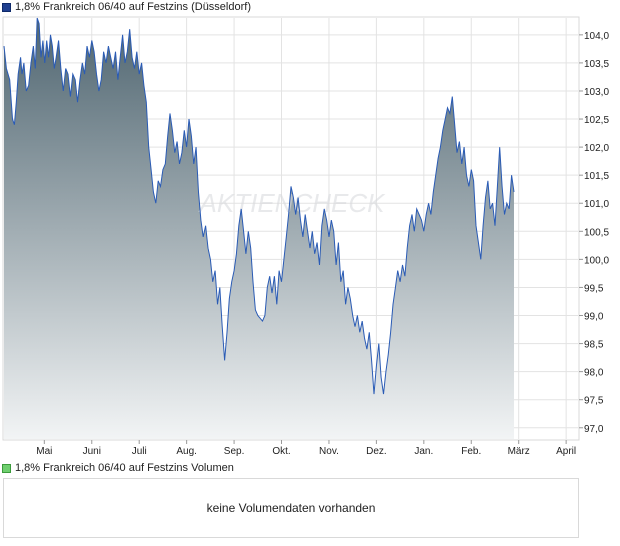 This screenshot has width=620, height=546. Describe the element at coordinates (596, 260) in the screenshot. I see `y-tick-label: 100,0` at that location.